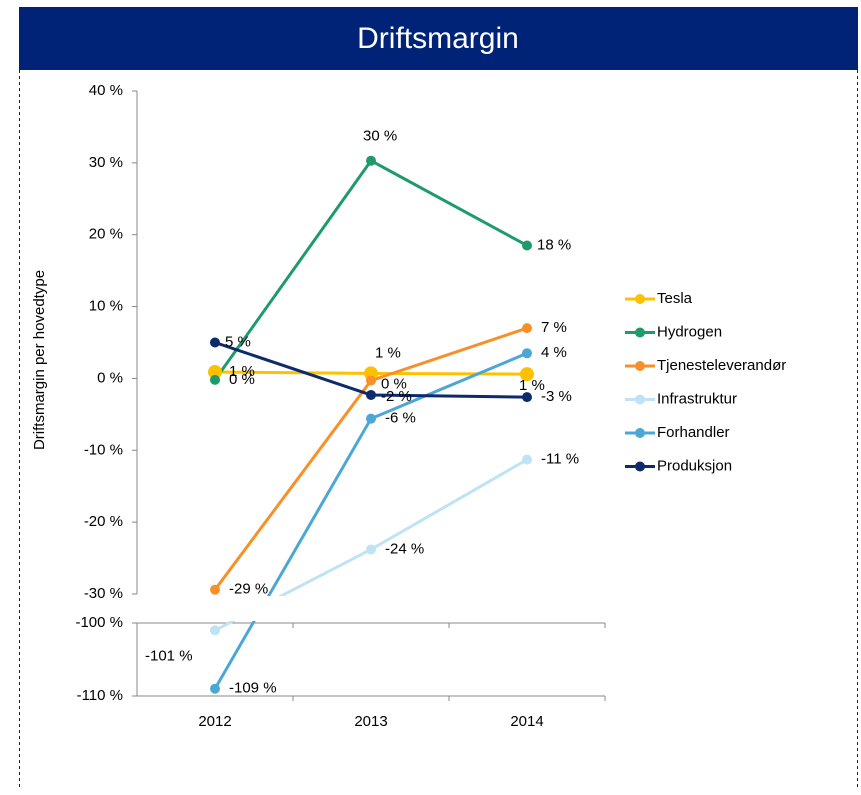  What do you see at coordinates (106, 306) in the screenshot?
I see `y-tick-label: 10 %` at bounding box center [106, 306].